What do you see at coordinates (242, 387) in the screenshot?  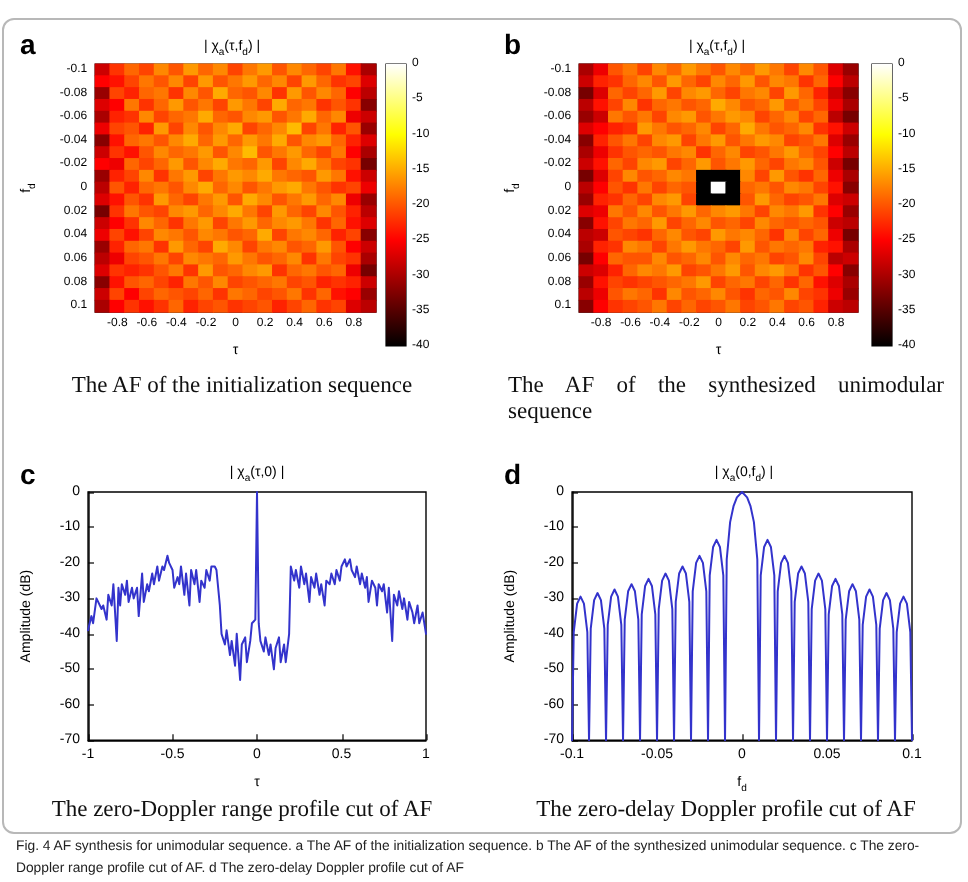 I see `text: The AF of the initialization sequence` at bounding box center [242, 387].